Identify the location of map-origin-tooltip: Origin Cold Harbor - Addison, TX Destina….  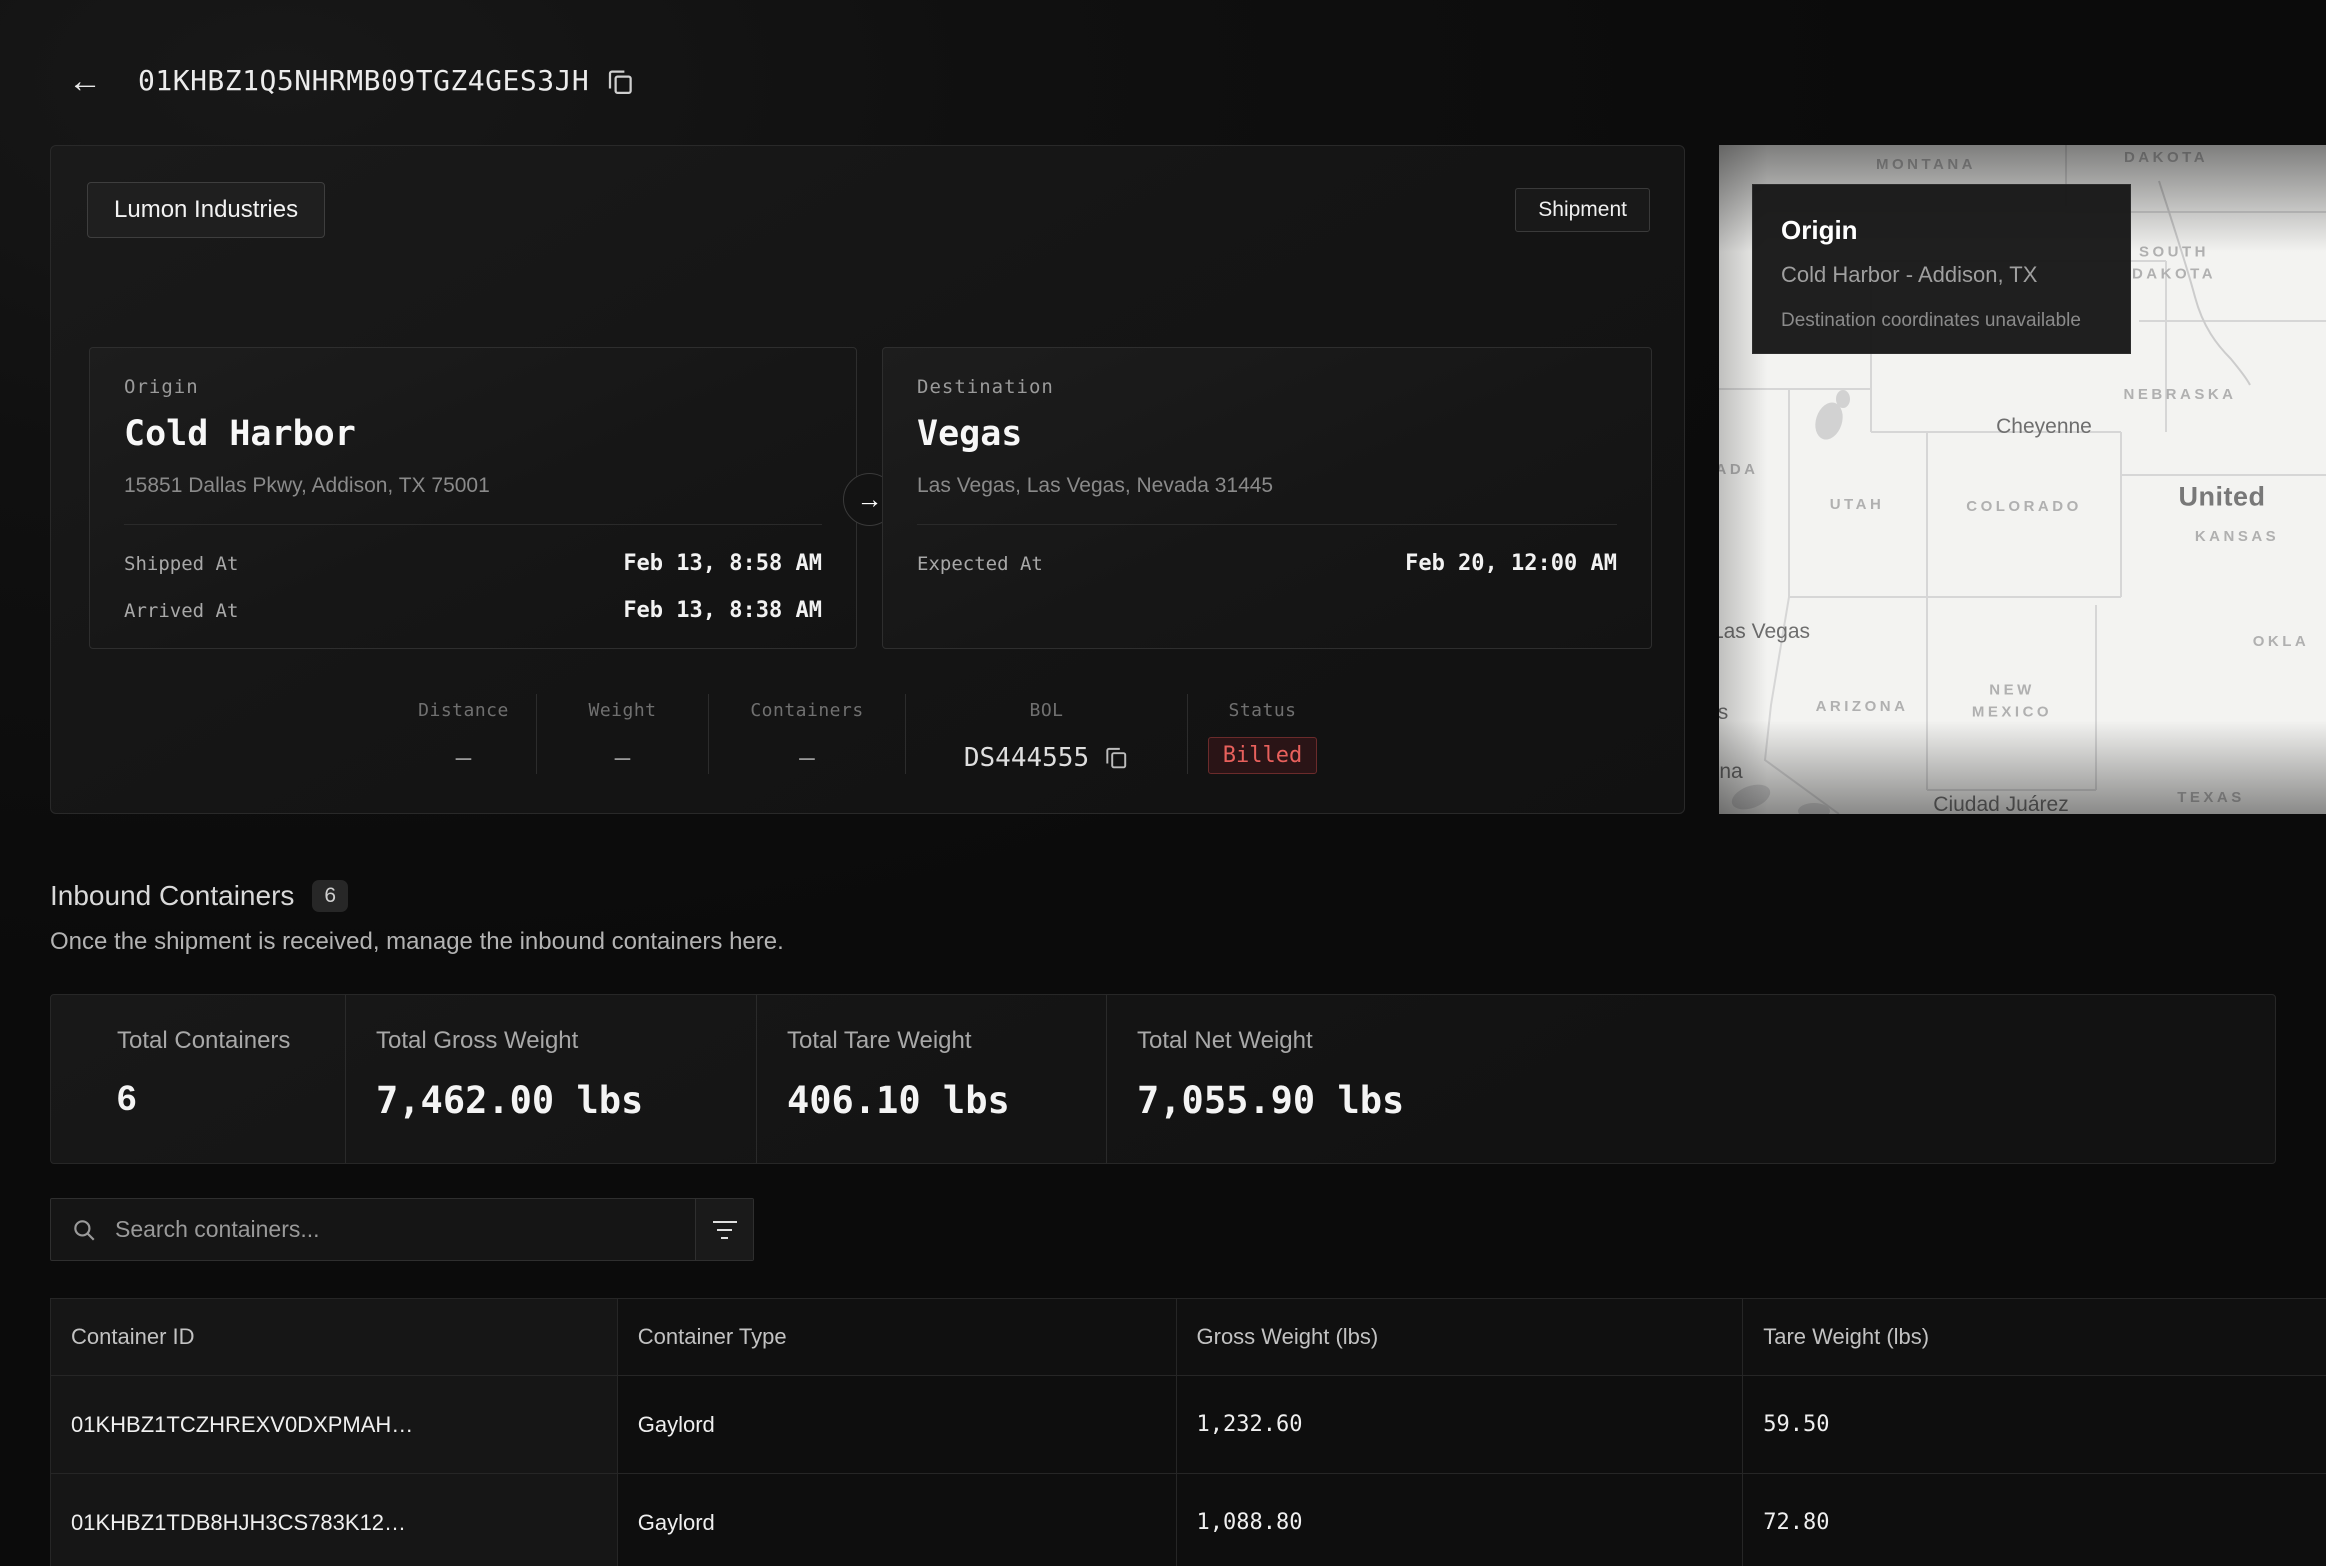
(1941, 269).